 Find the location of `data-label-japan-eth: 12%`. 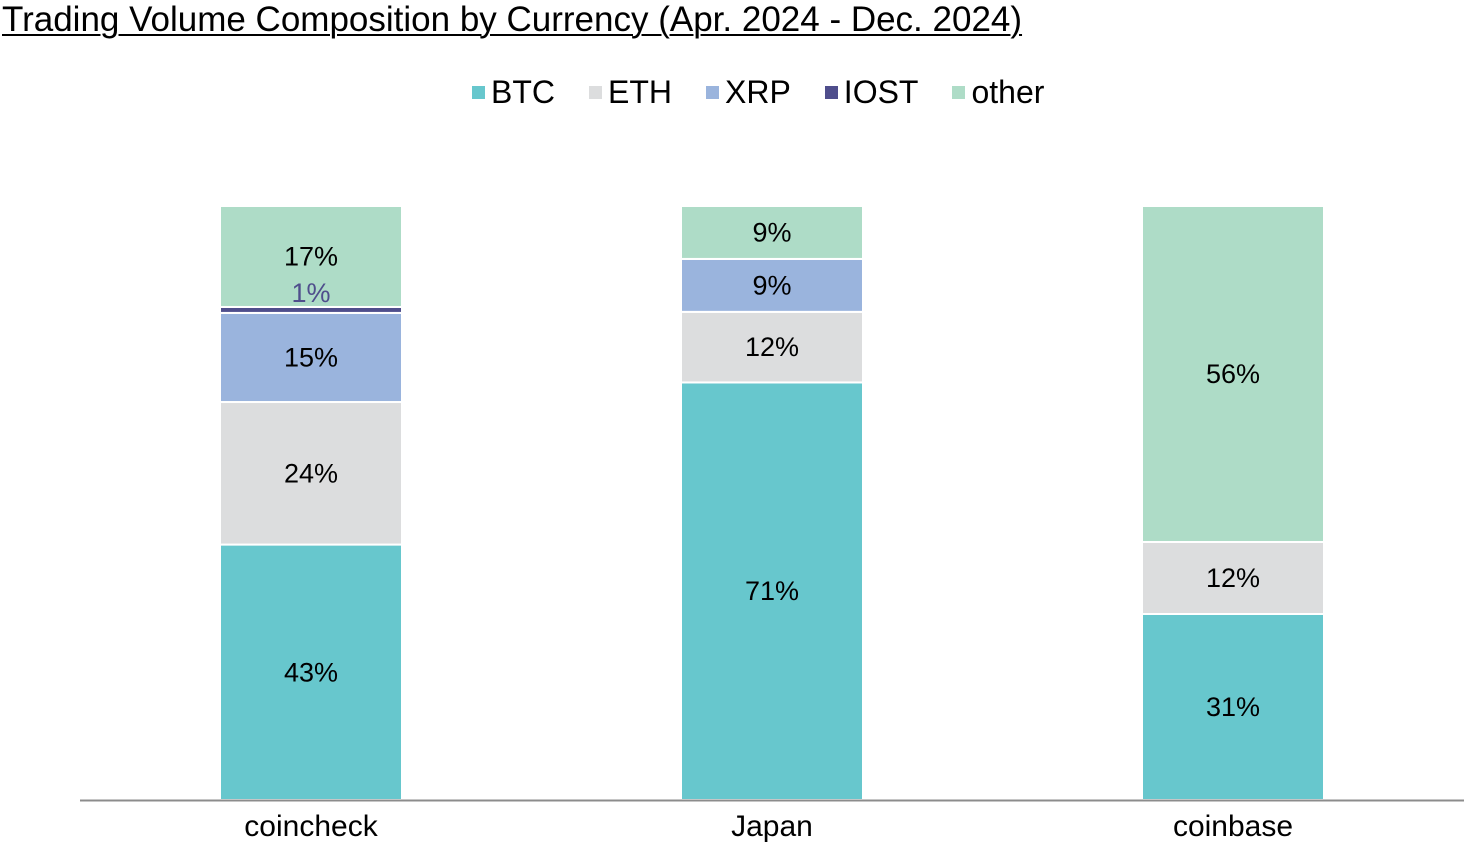

data-label-japan-eth: 12% is located at coordinates (772, 347).